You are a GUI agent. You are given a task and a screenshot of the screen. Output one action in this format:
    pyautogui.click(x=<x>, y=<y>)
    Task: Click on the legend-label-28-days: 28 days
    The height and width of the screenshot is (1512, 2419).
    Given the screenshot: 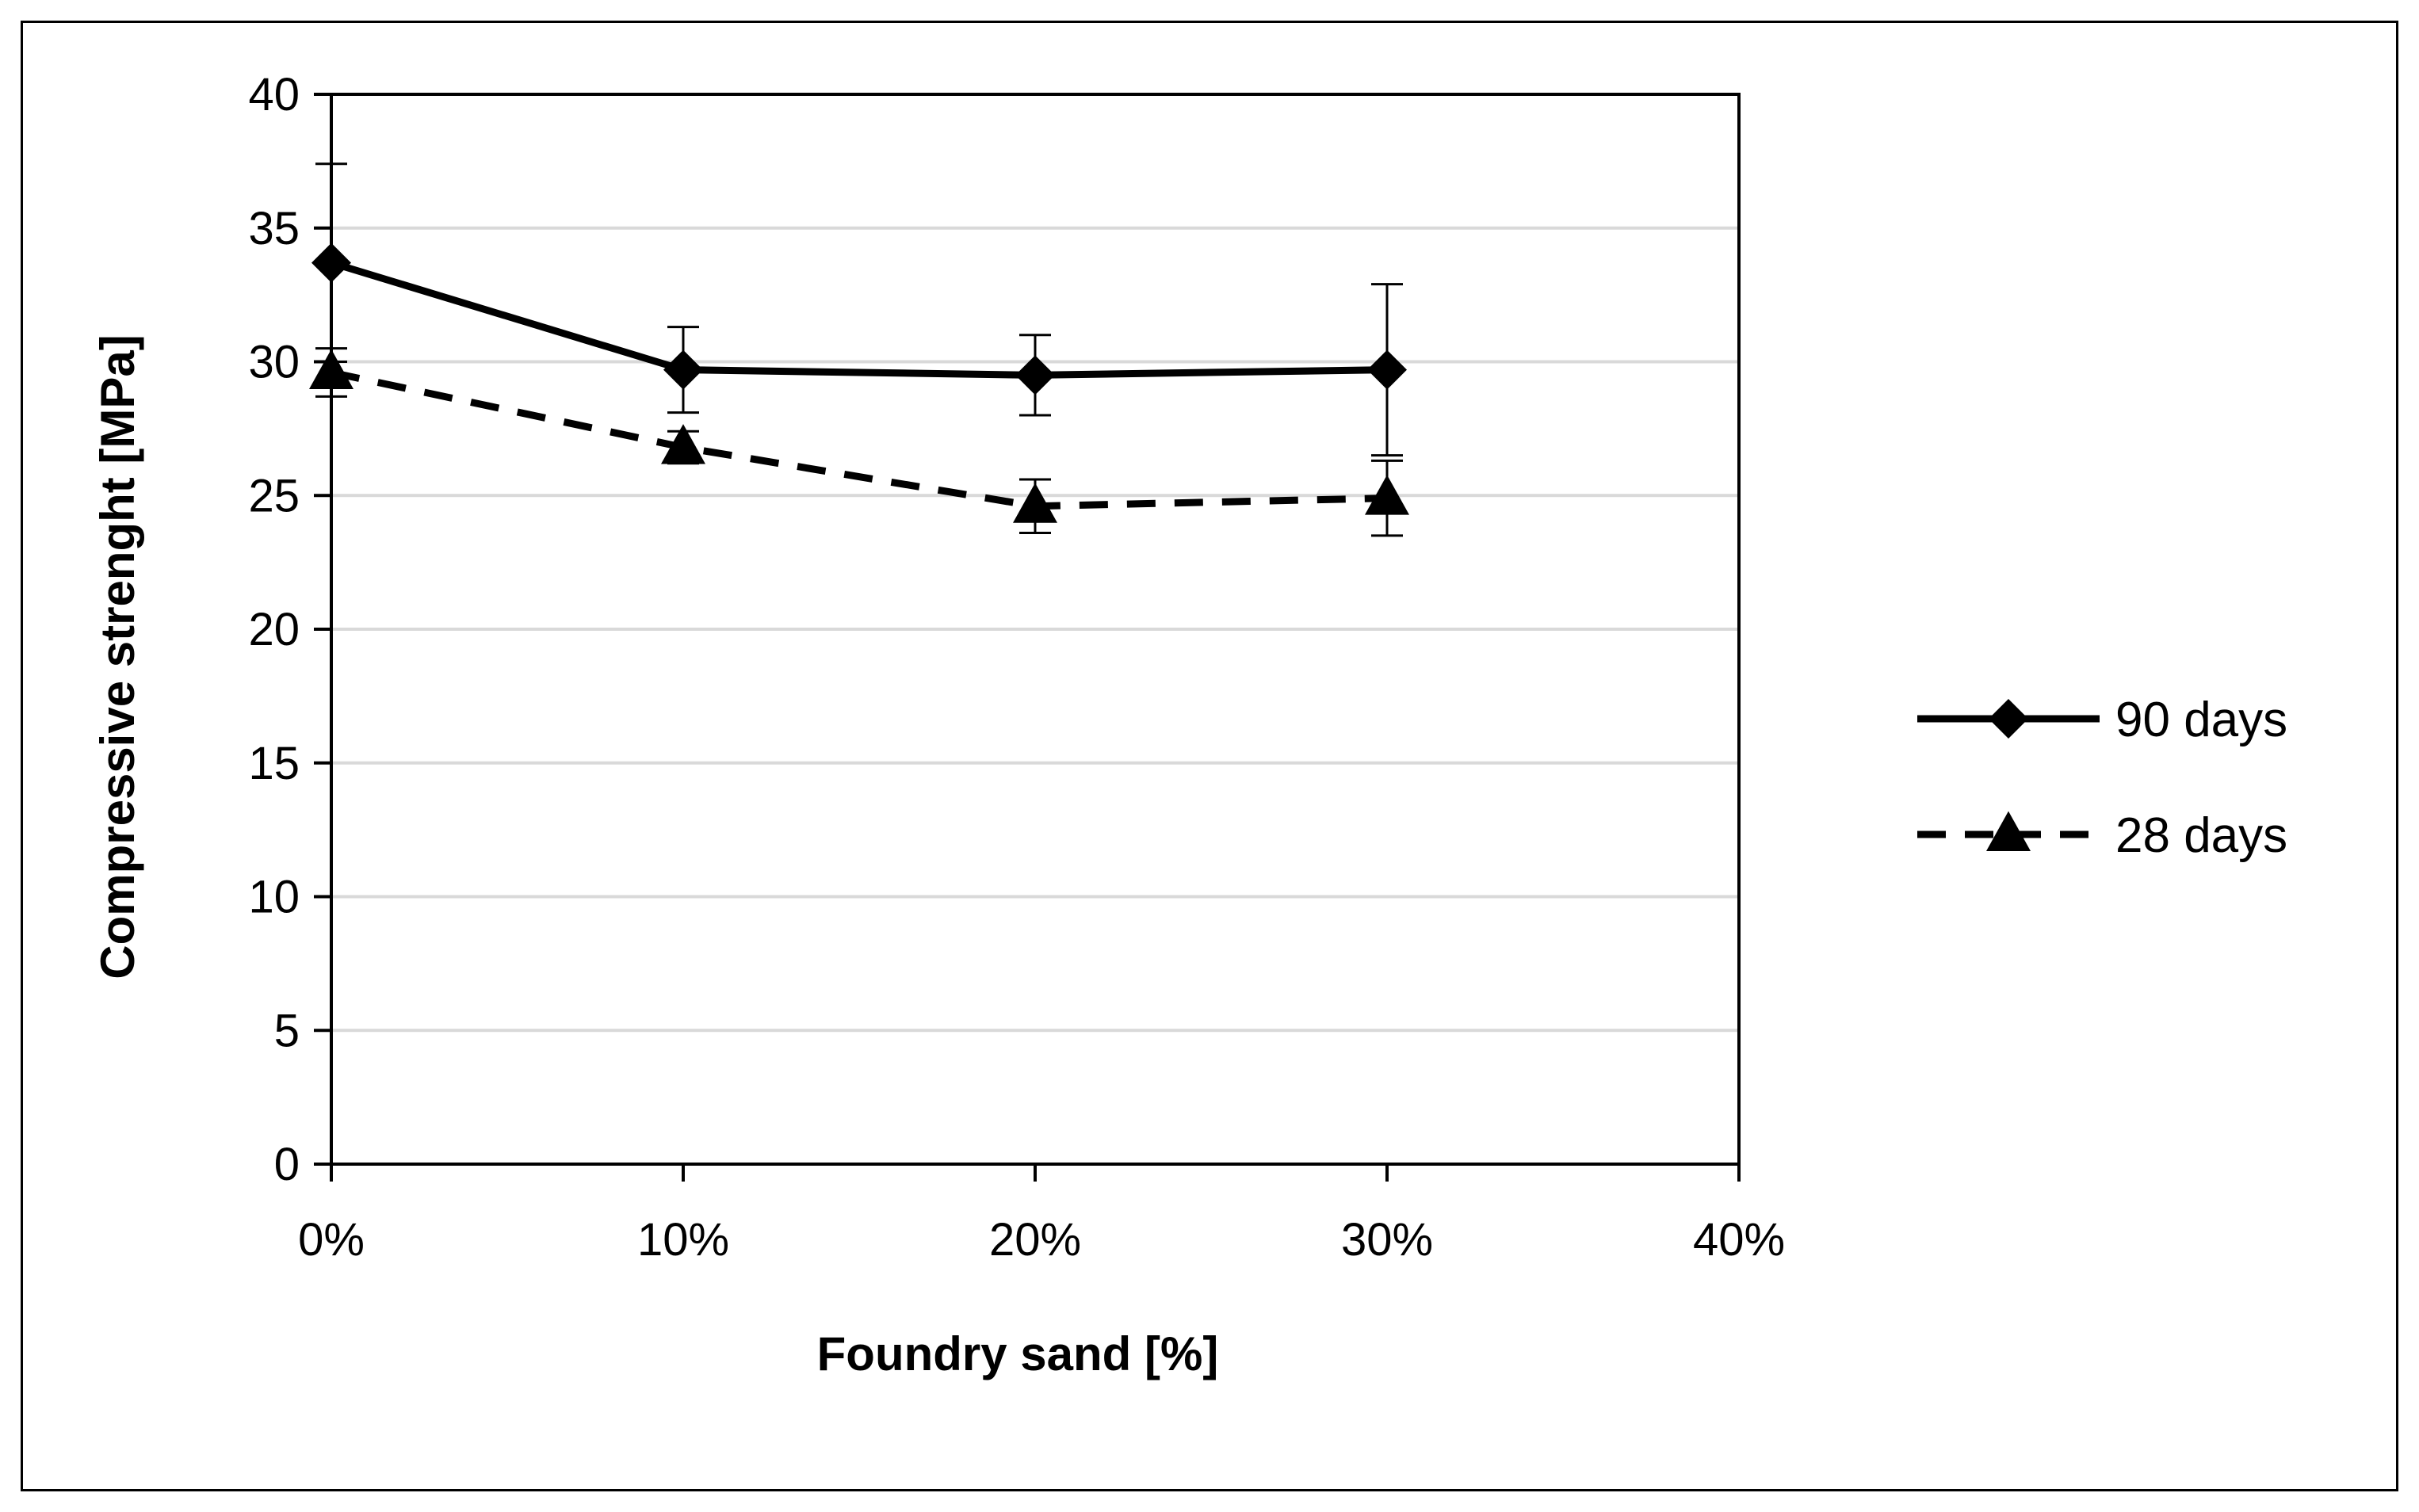 What is the action you would take?
    pyautogui.click(x=2201, y=835)
    